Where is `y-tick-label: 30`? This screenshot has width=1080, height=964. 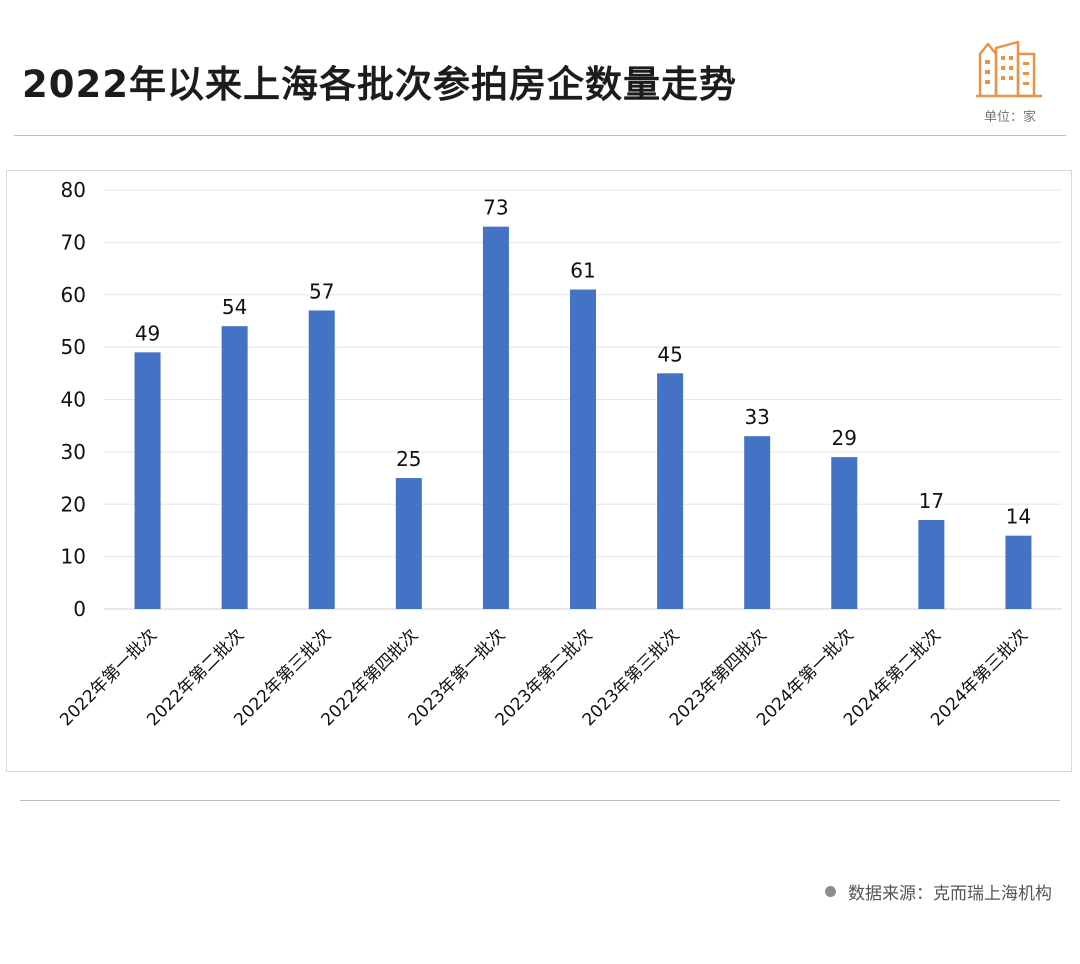 y-tick-label: 30 is located at coordinates (73, 452).